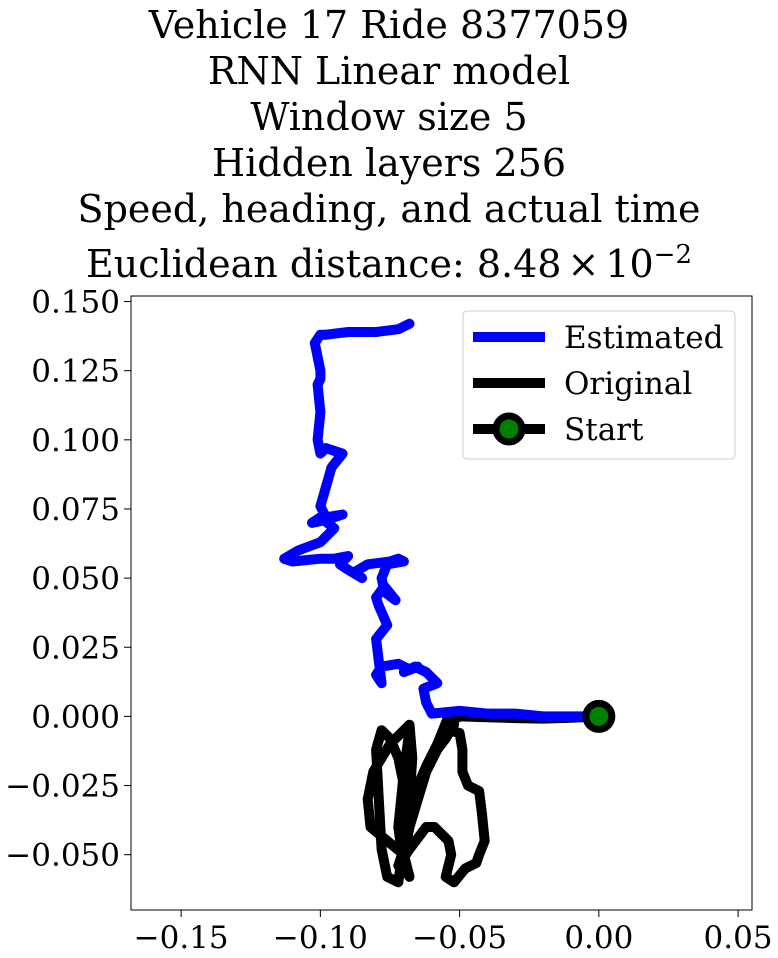  What do you see at coordinates (389, 71) in the screenshot?
I see `title-line-model: RNN Linear model` at bounding box center [389, 71].